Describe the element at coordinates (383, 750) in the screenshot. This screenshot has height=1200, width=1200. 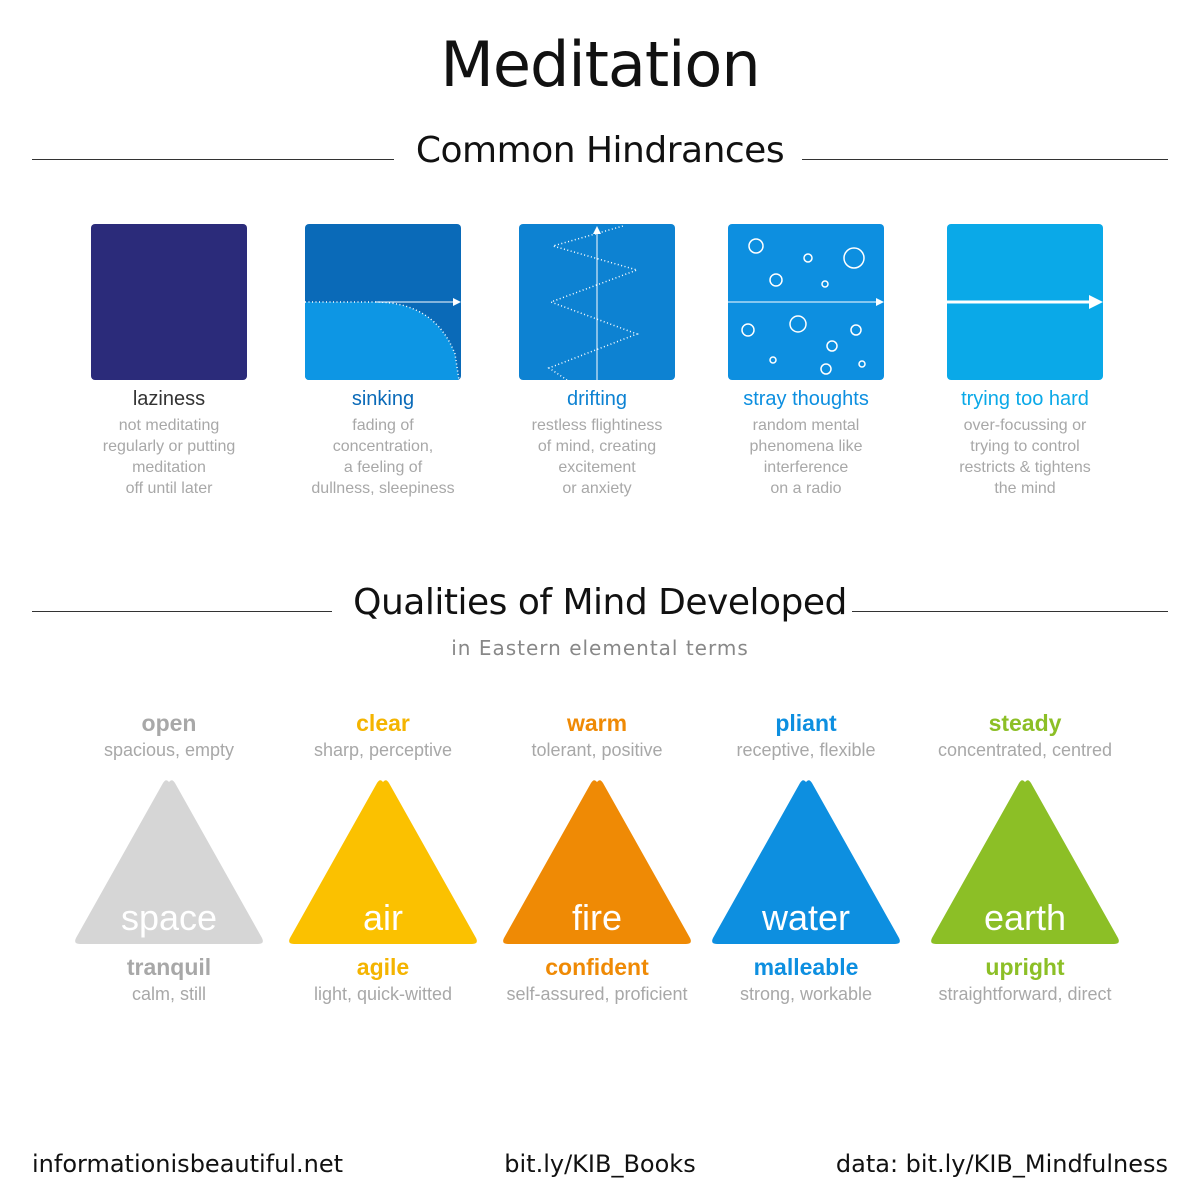
I see `quality-top-sub: sharp, perceptive` at that location.